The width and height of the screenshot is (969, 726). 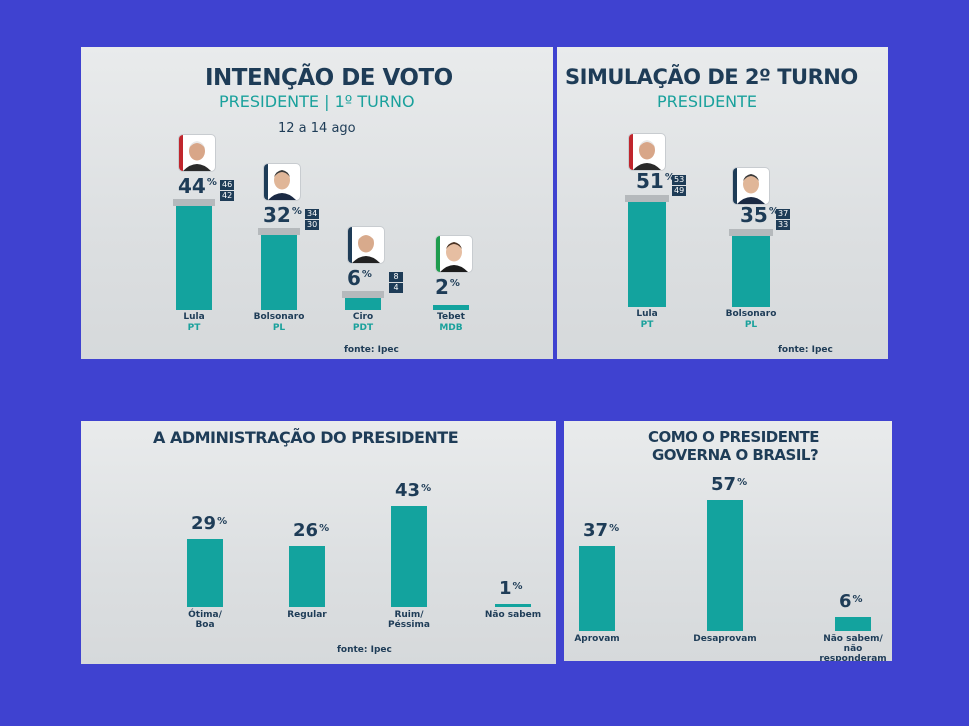 What do you see at coordinates (735, 455) in the screenshot?
I see `chart-title-line-2: GOVERNA O BRASIL?` at bounding box center [735, 455].